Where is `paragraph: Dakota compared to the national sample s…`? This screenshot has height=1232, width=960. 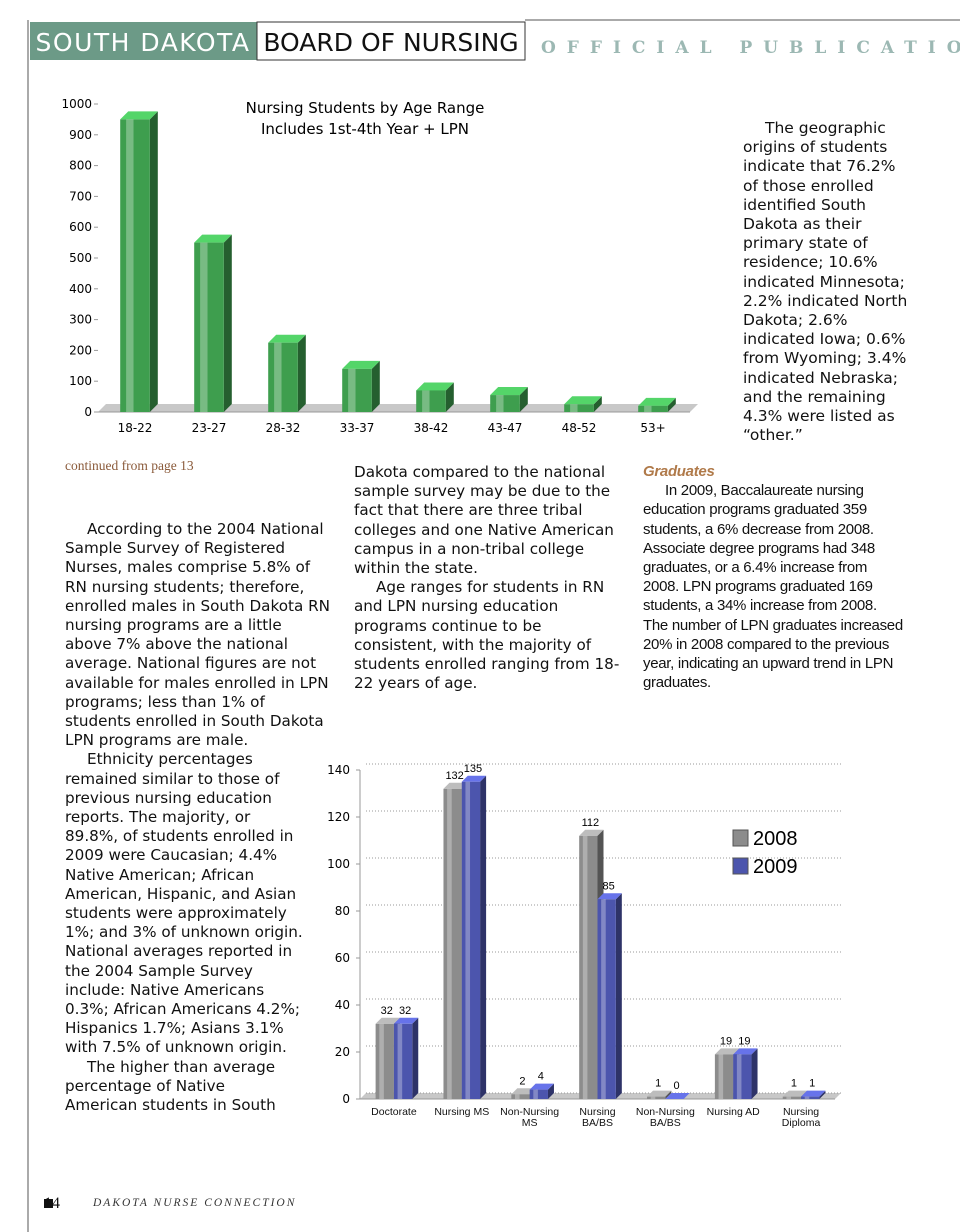
paragraph: Dakota compared to the national sample s… is located at coordinates (484, 520).